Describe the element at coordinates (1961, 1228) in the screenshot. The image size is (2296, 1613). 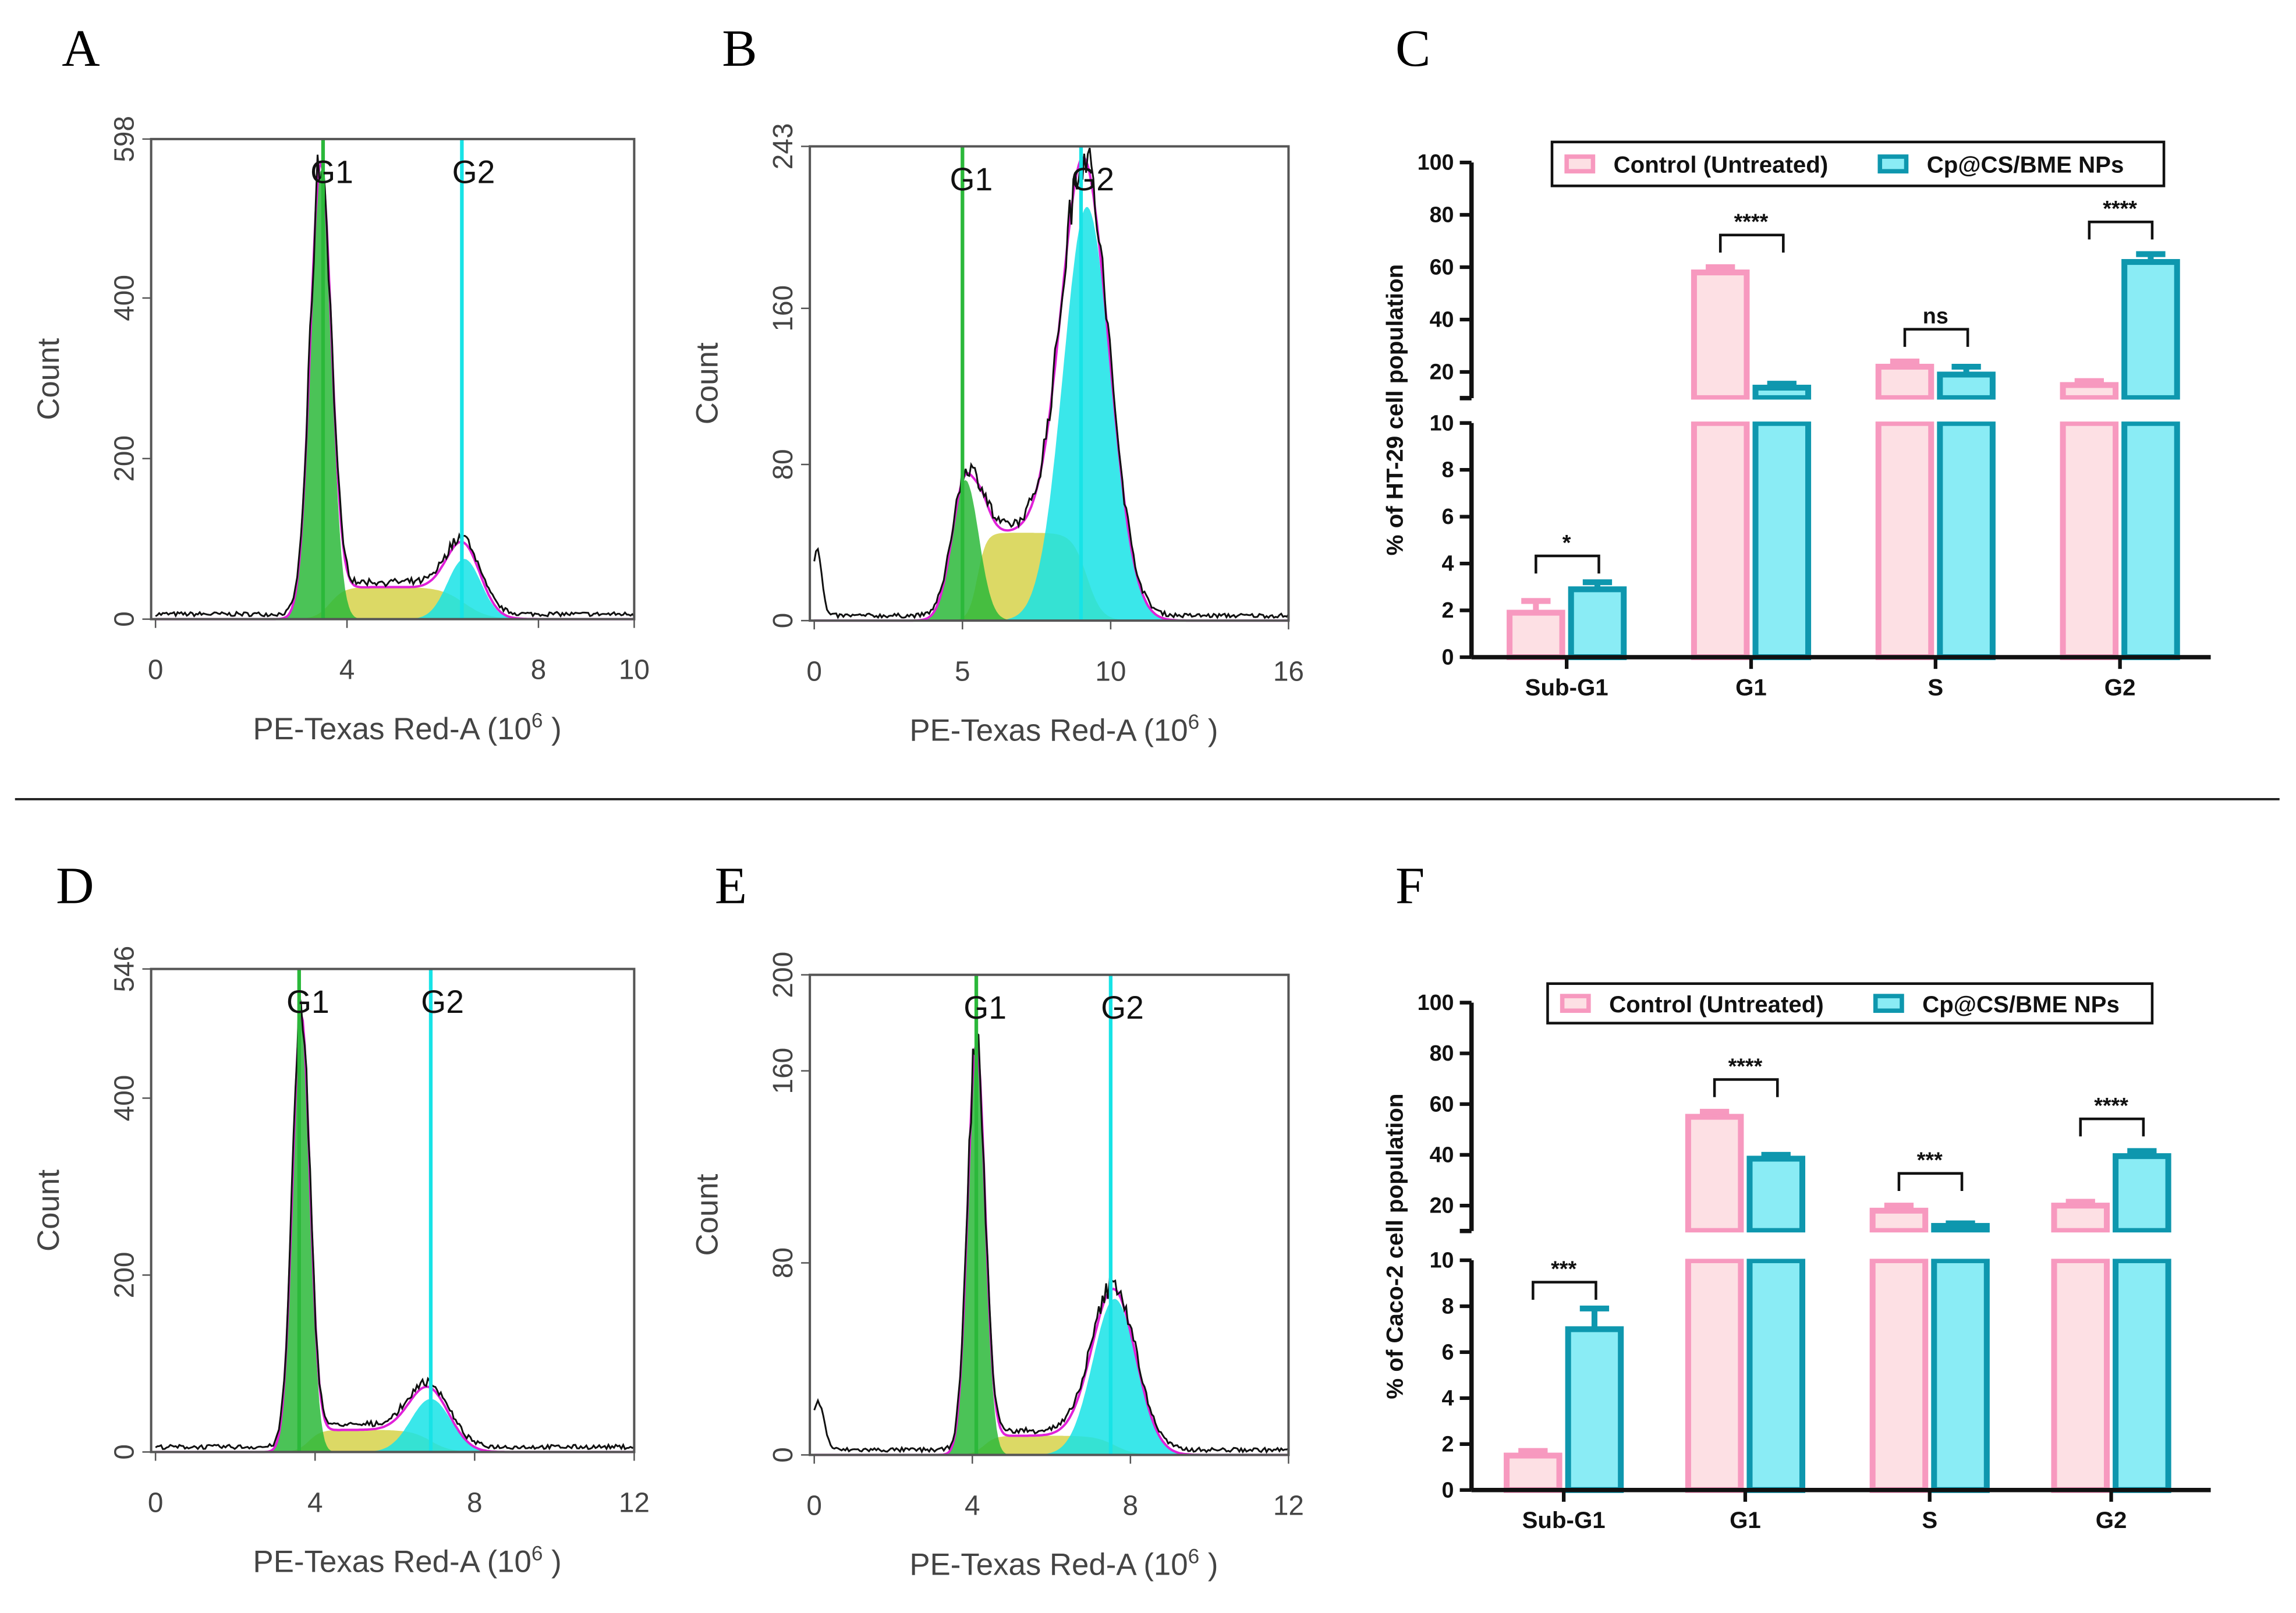
I see `bar-treated-s` at that location.